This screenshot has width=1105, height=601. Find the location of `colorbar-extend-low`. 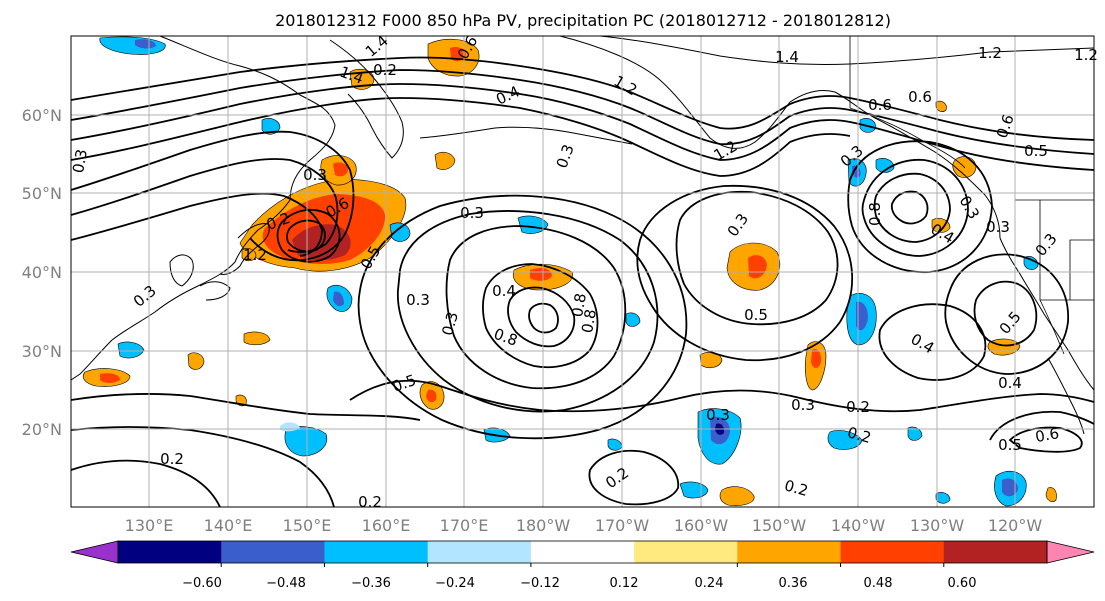

colorbar-extend-low is located at coordinates (94, 552).